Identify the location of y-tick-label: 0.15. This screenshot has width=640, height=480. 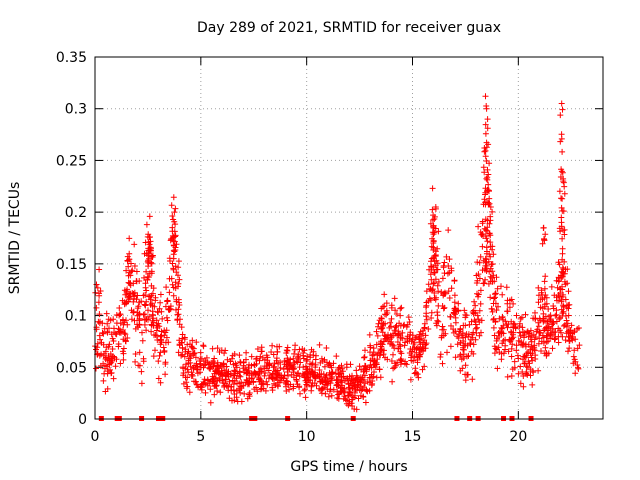
(71, 265).